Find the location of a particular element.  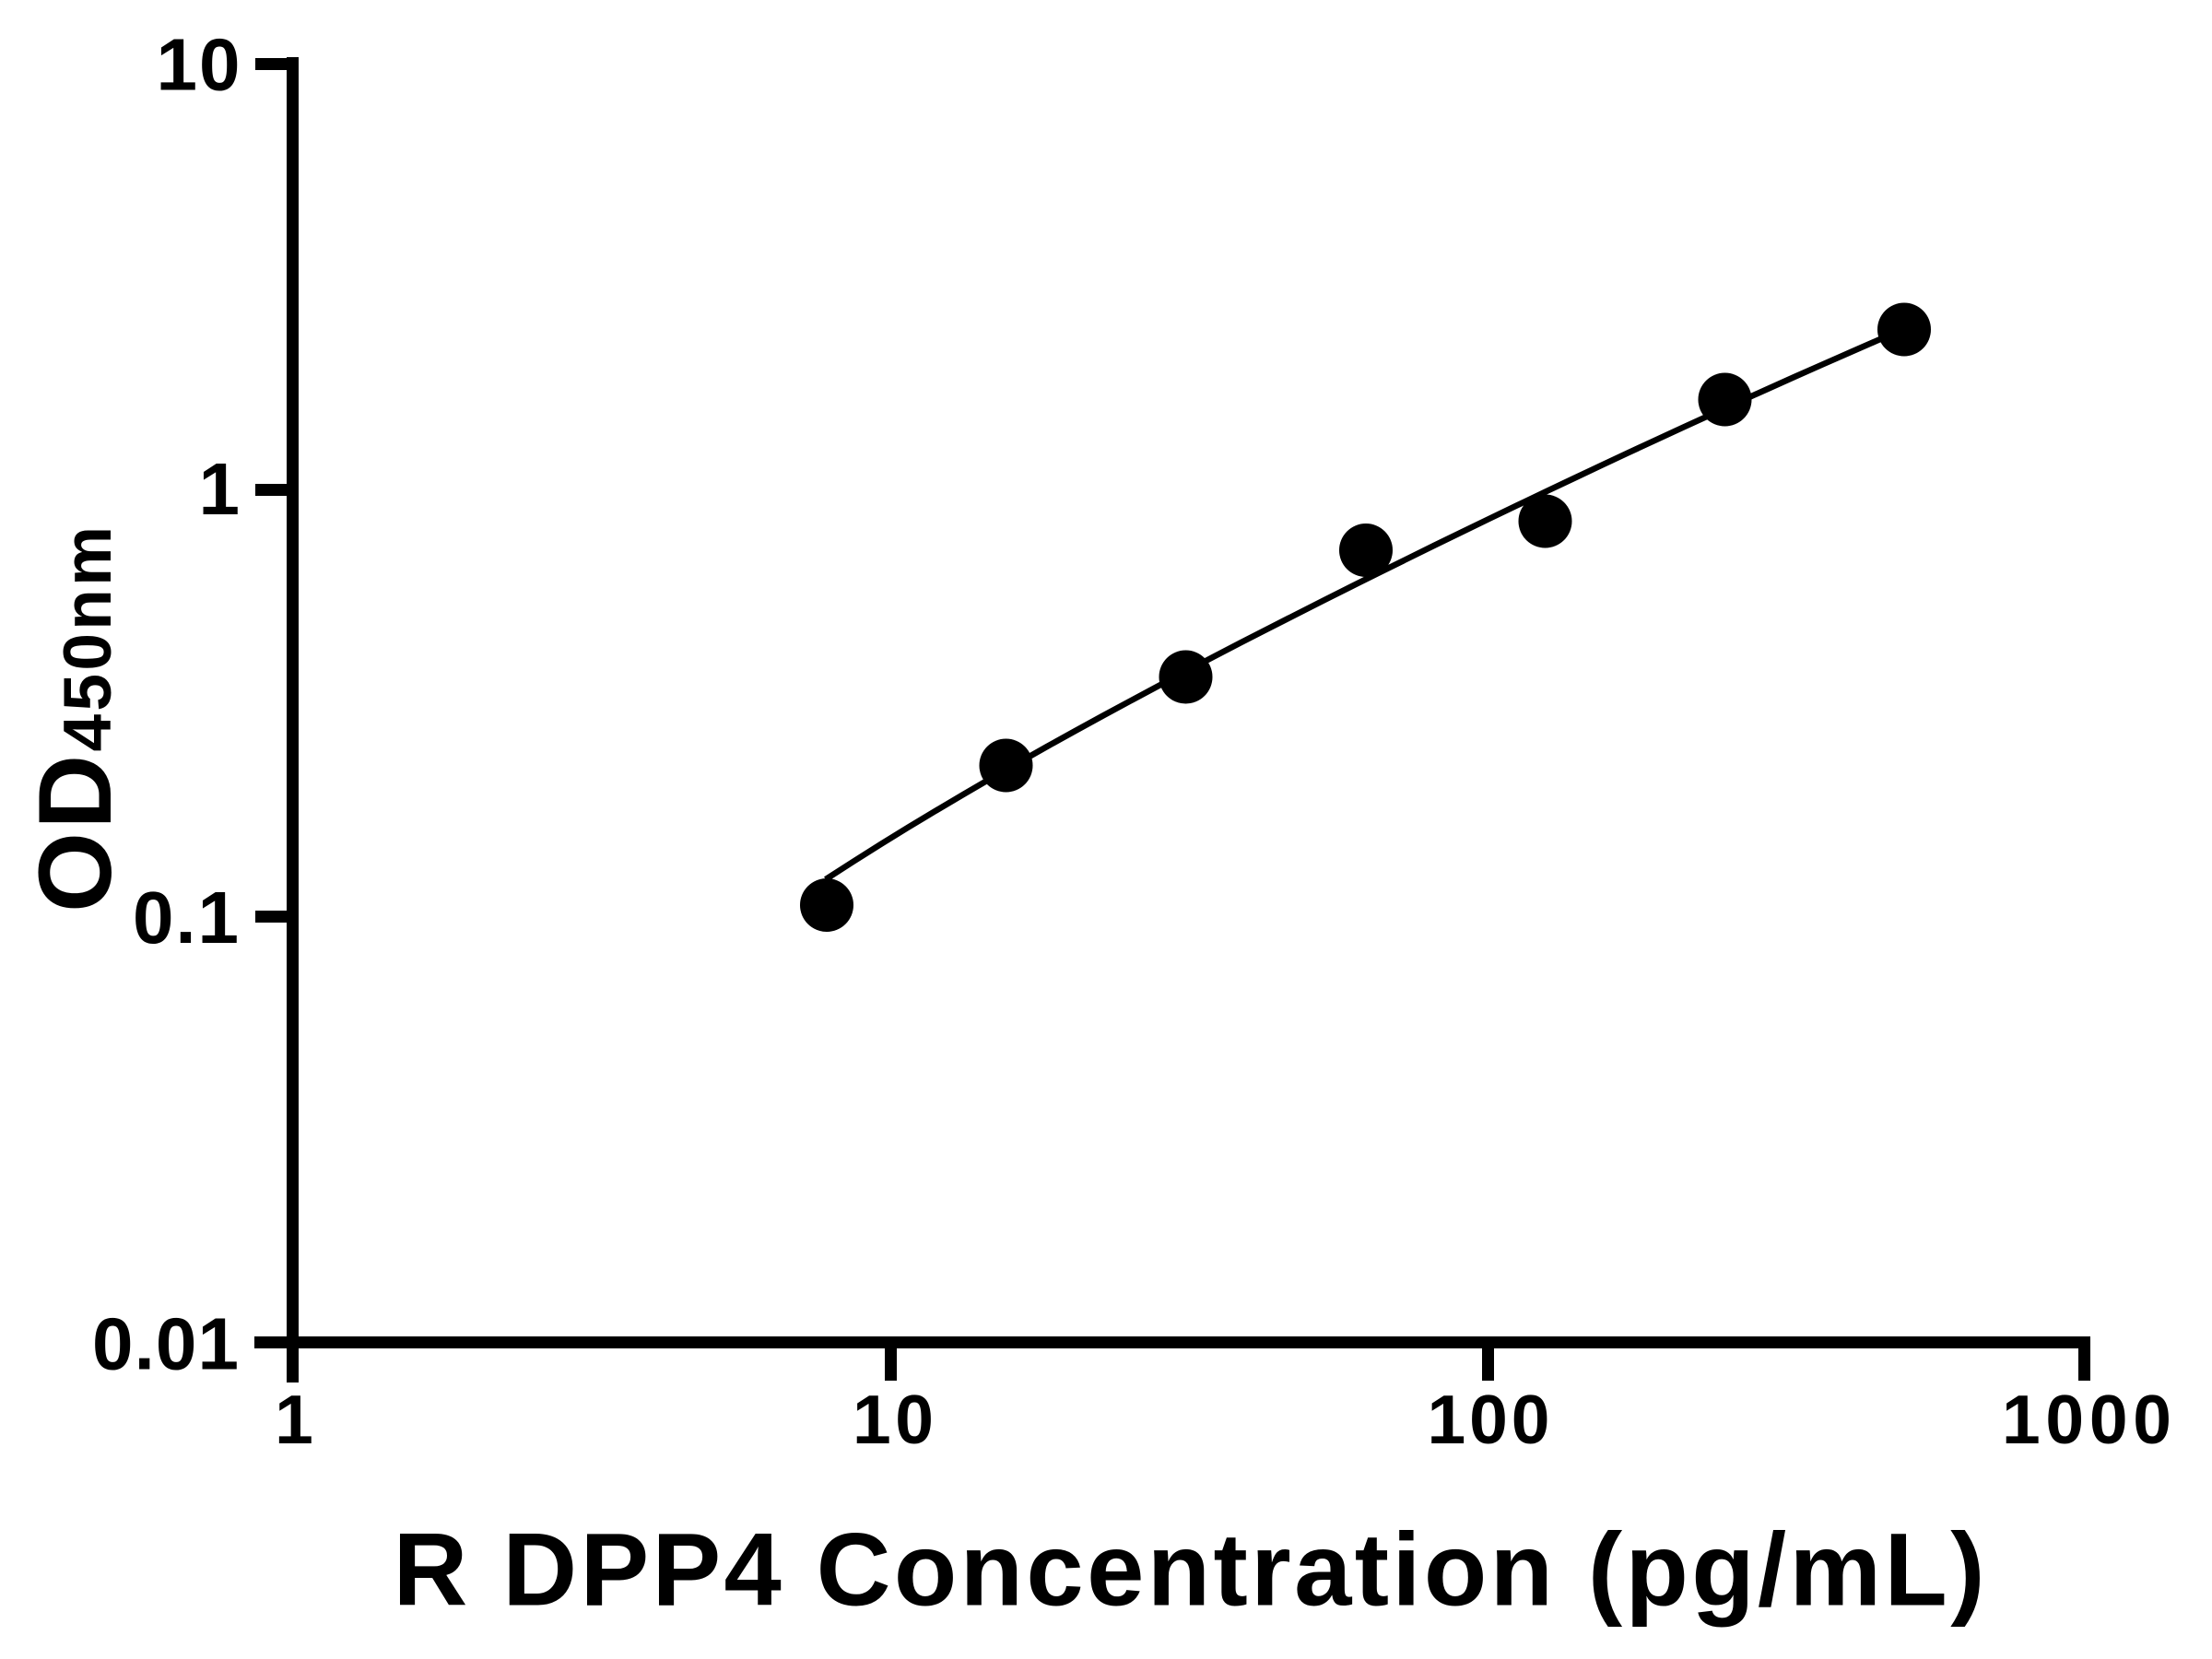

svg-text: R DPP4 Concentration (pg/mL) is located at coordinates (1189, 1570).